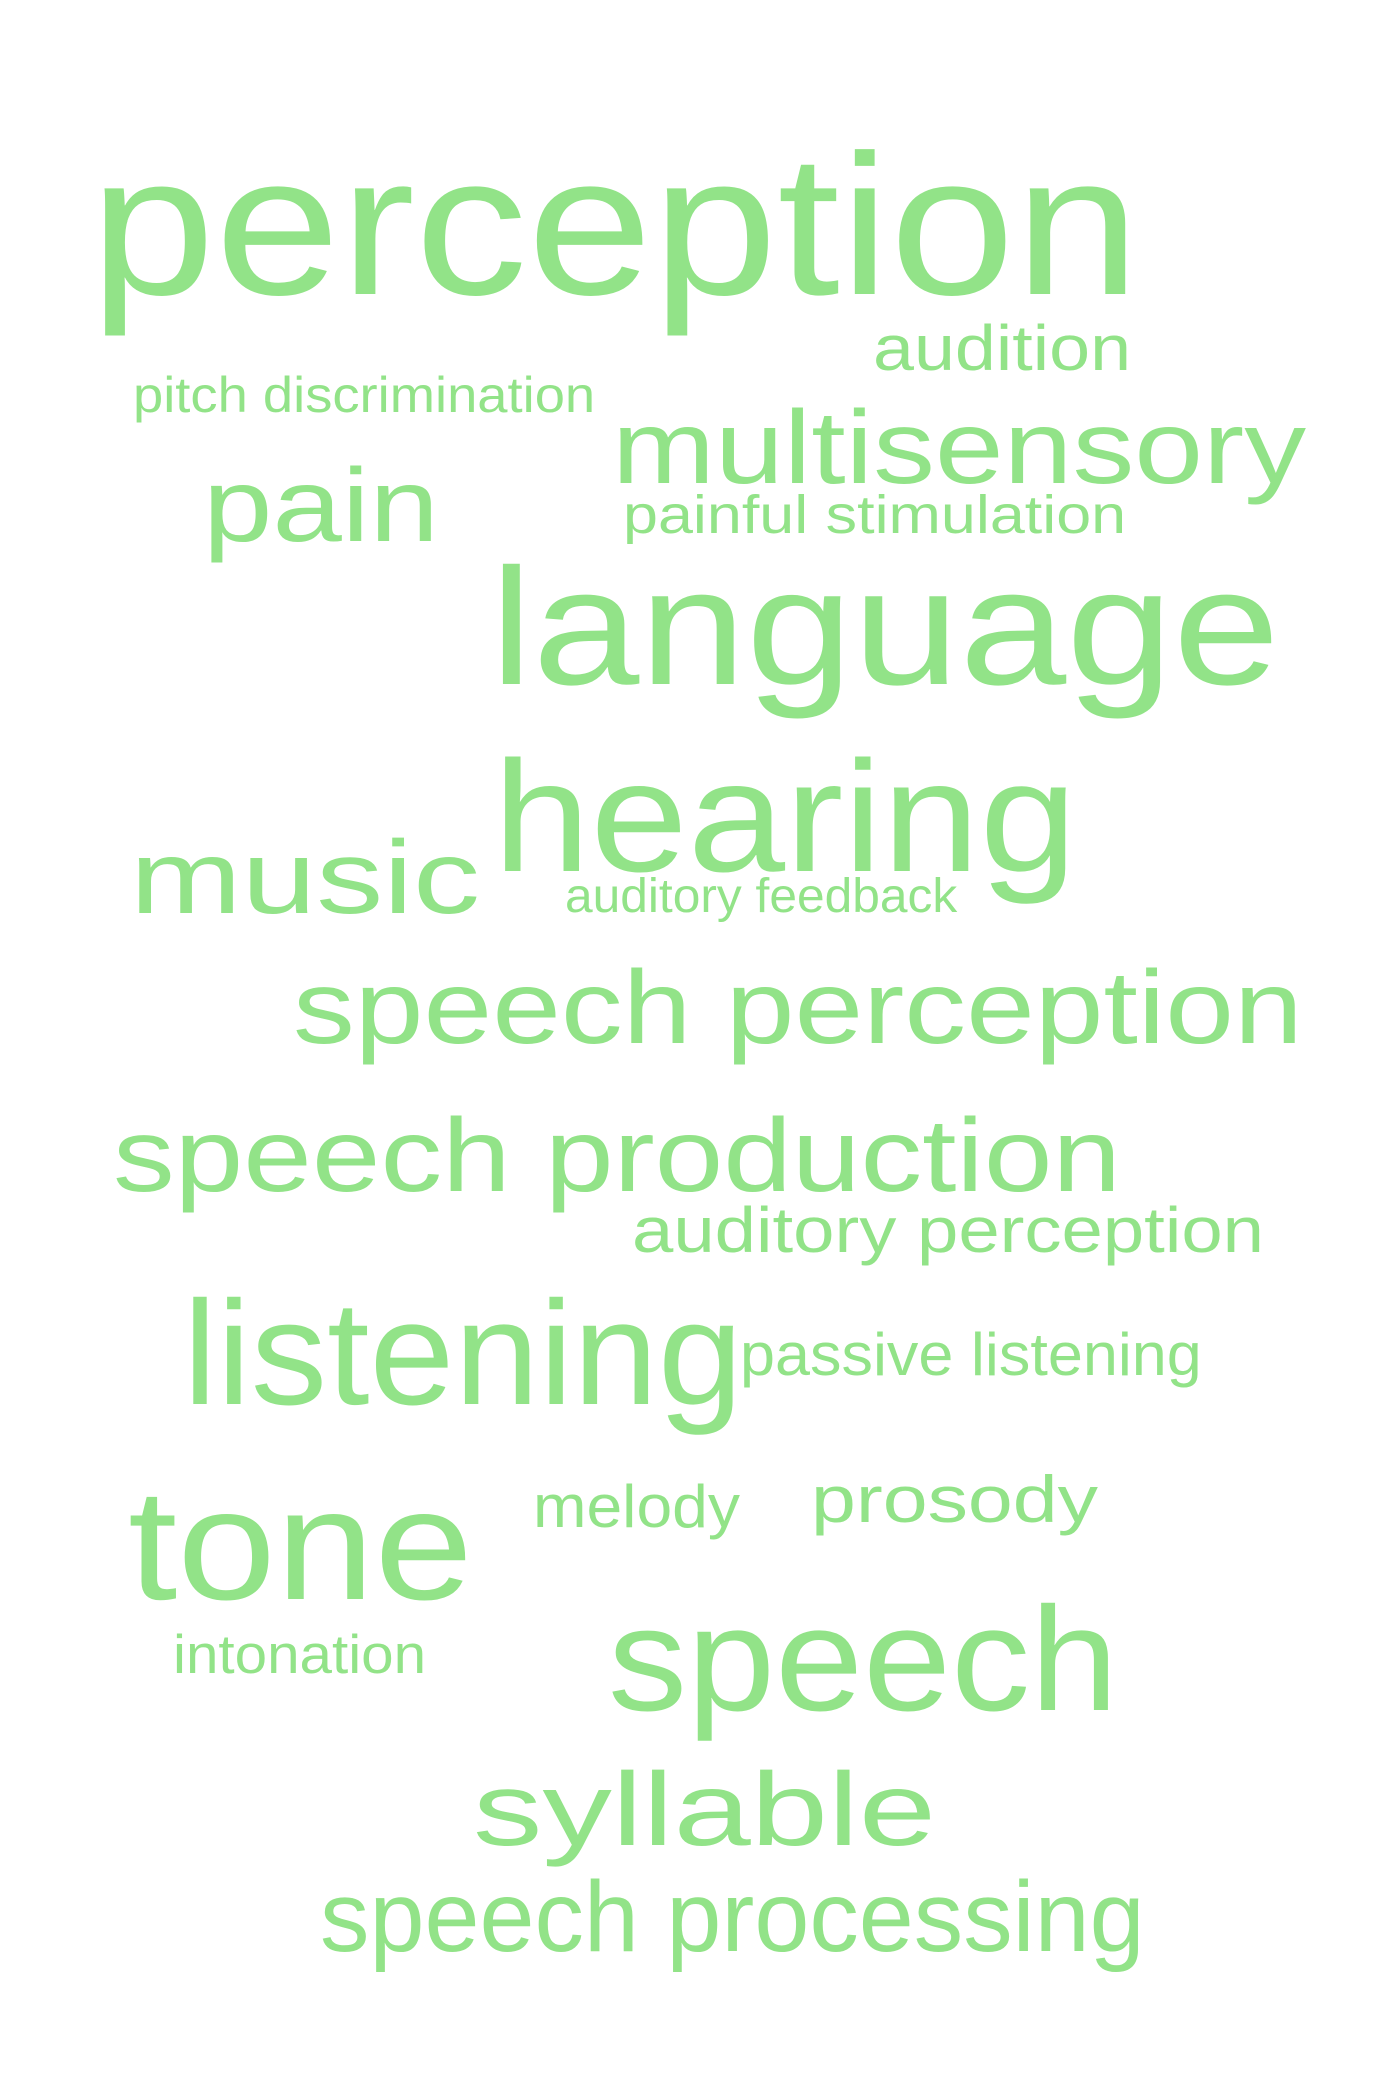  Describe the element at coordinates (305, 877) in the screenshot. I see `word-music: music` at that location.